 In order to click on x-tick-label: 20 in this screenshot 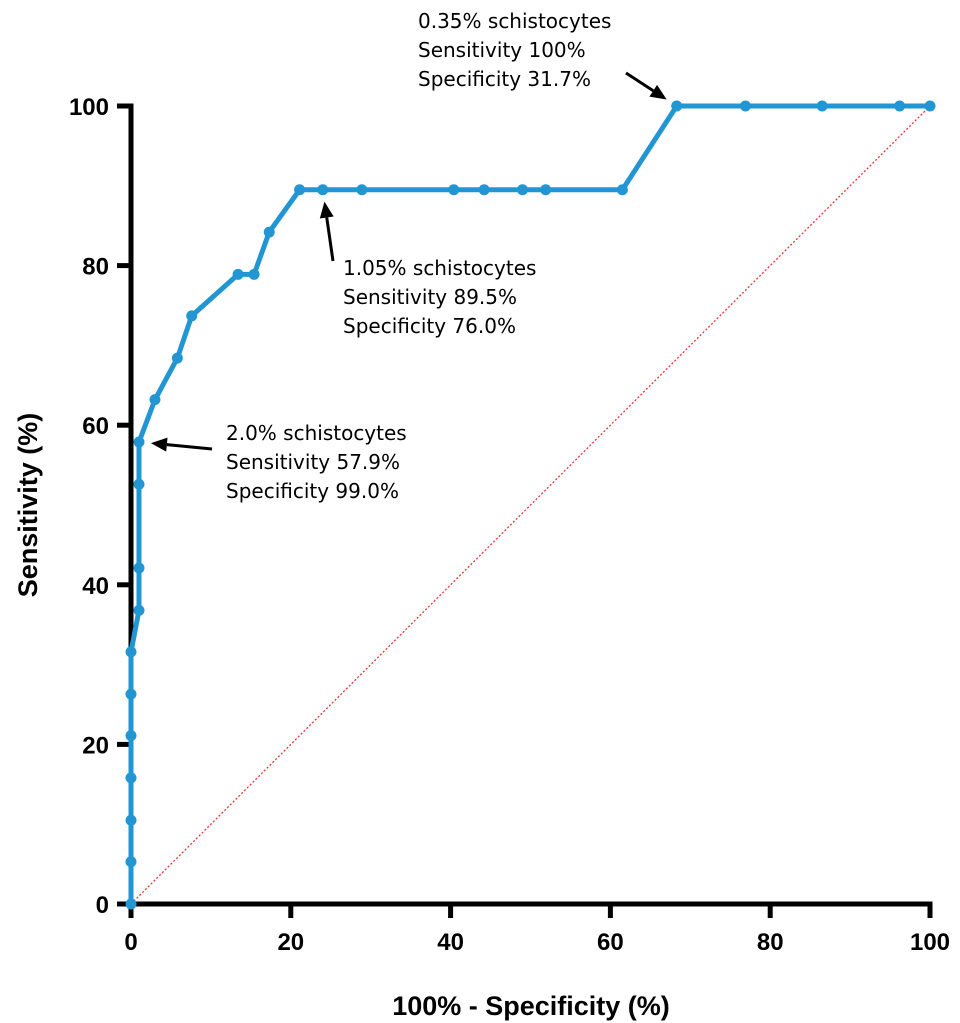, I will do `click(290, 942)`.